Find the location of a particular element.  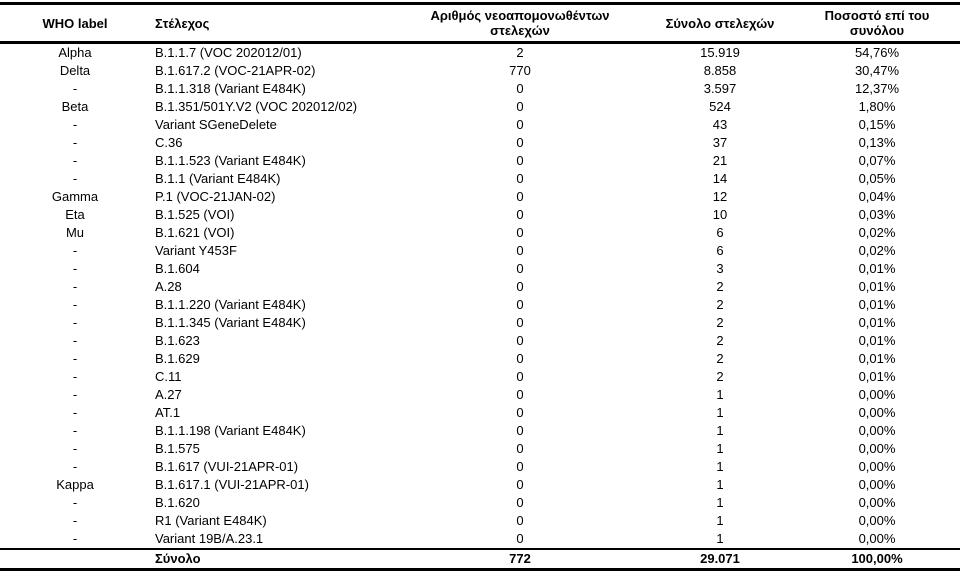

who-label-cell: Eta is located at coordinates (75, 214).